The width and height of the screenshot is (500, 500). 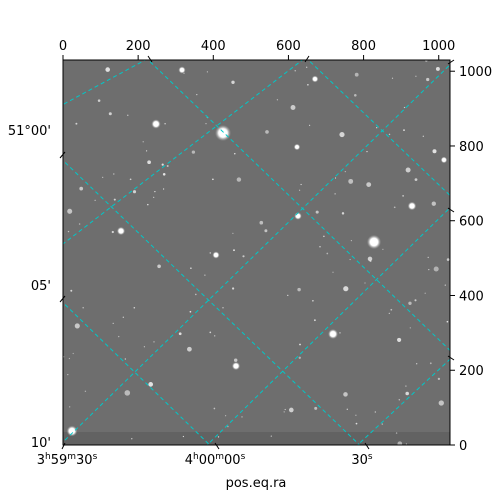 What do you see at coordinates (471, 296) in the screenshot?
I see `y-tick-label-2: 400` at bounding box center [471, 296].